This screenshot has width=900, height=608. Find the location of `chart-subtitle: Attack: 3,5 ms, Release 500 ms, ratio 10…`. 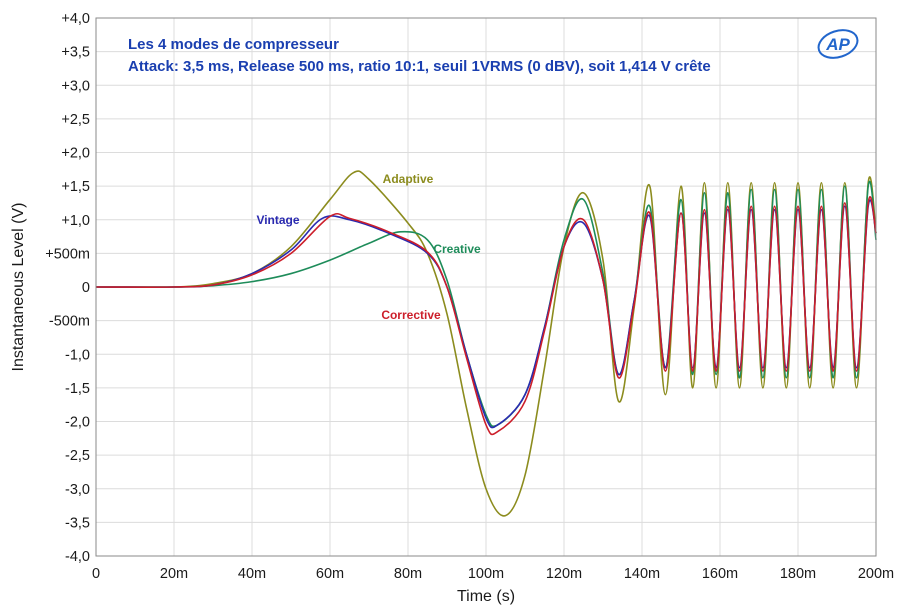

chart-subtitle: Attack: 3,5 ms, Release 500 ms, ratio 10… is located at coordinates (419, 66).